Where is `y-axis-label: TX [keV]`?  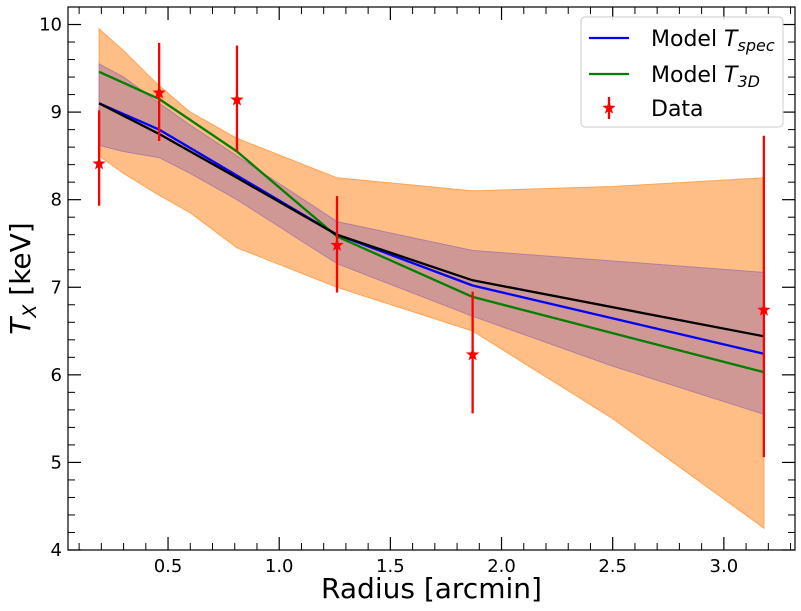 y-axis-label: TX [keV] is located at coordinates (22, 278).